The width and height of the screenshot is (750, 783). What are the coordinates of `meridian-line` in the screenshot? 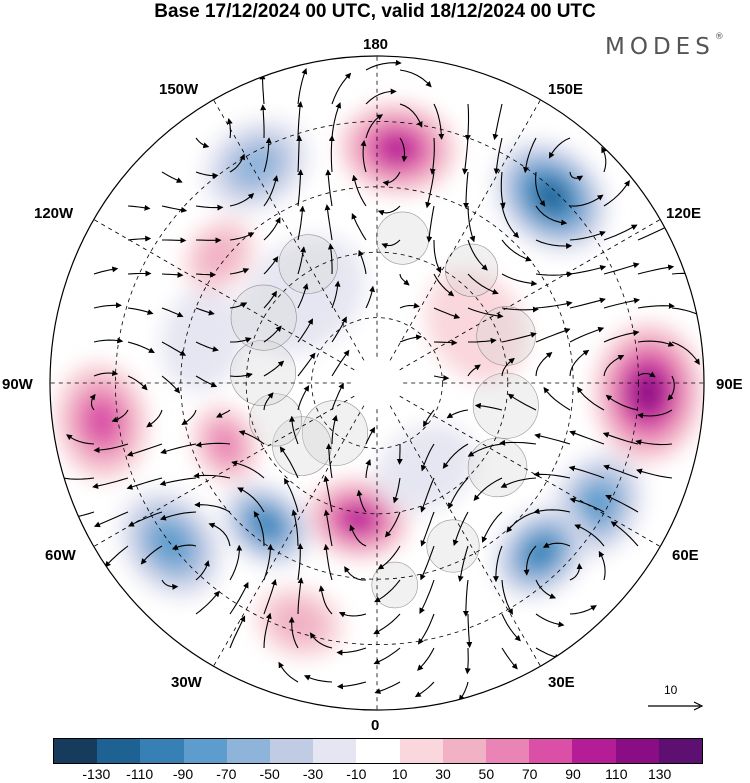 It's located at (465, 230).